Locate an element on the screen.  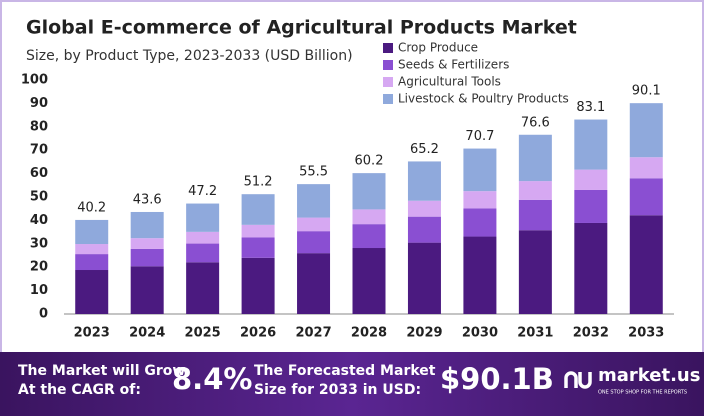
cagr-value: 8.4% is located at coordinates (212, 379).